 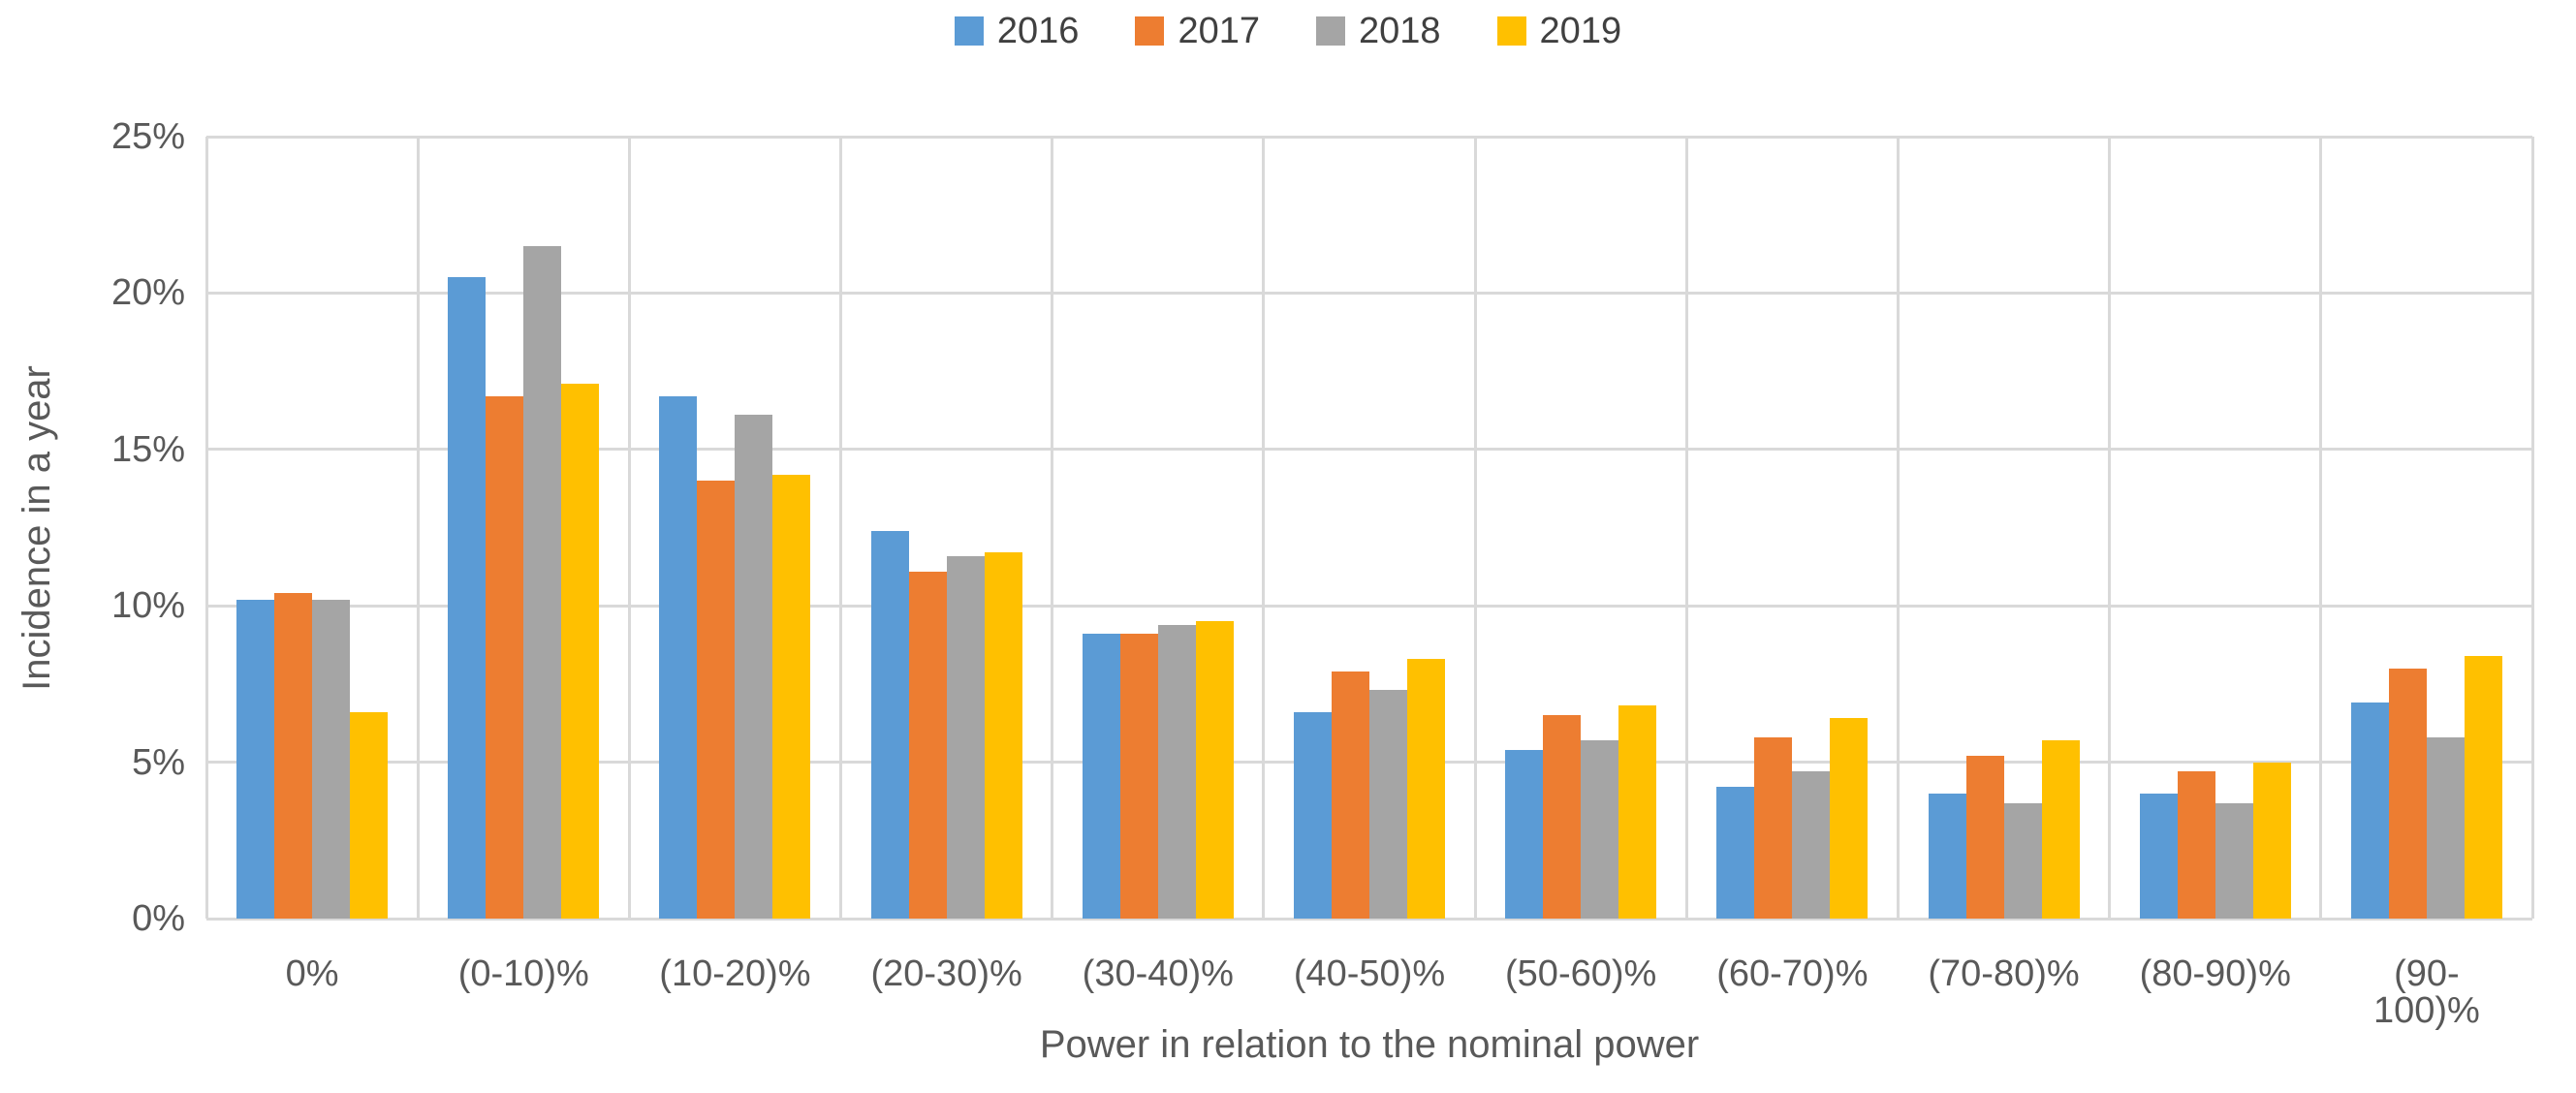 What do you see at coordinates (158, 918) in the screenshot?
I see `y-tick-label-0%: 0%` at bounding box center [158, 918].